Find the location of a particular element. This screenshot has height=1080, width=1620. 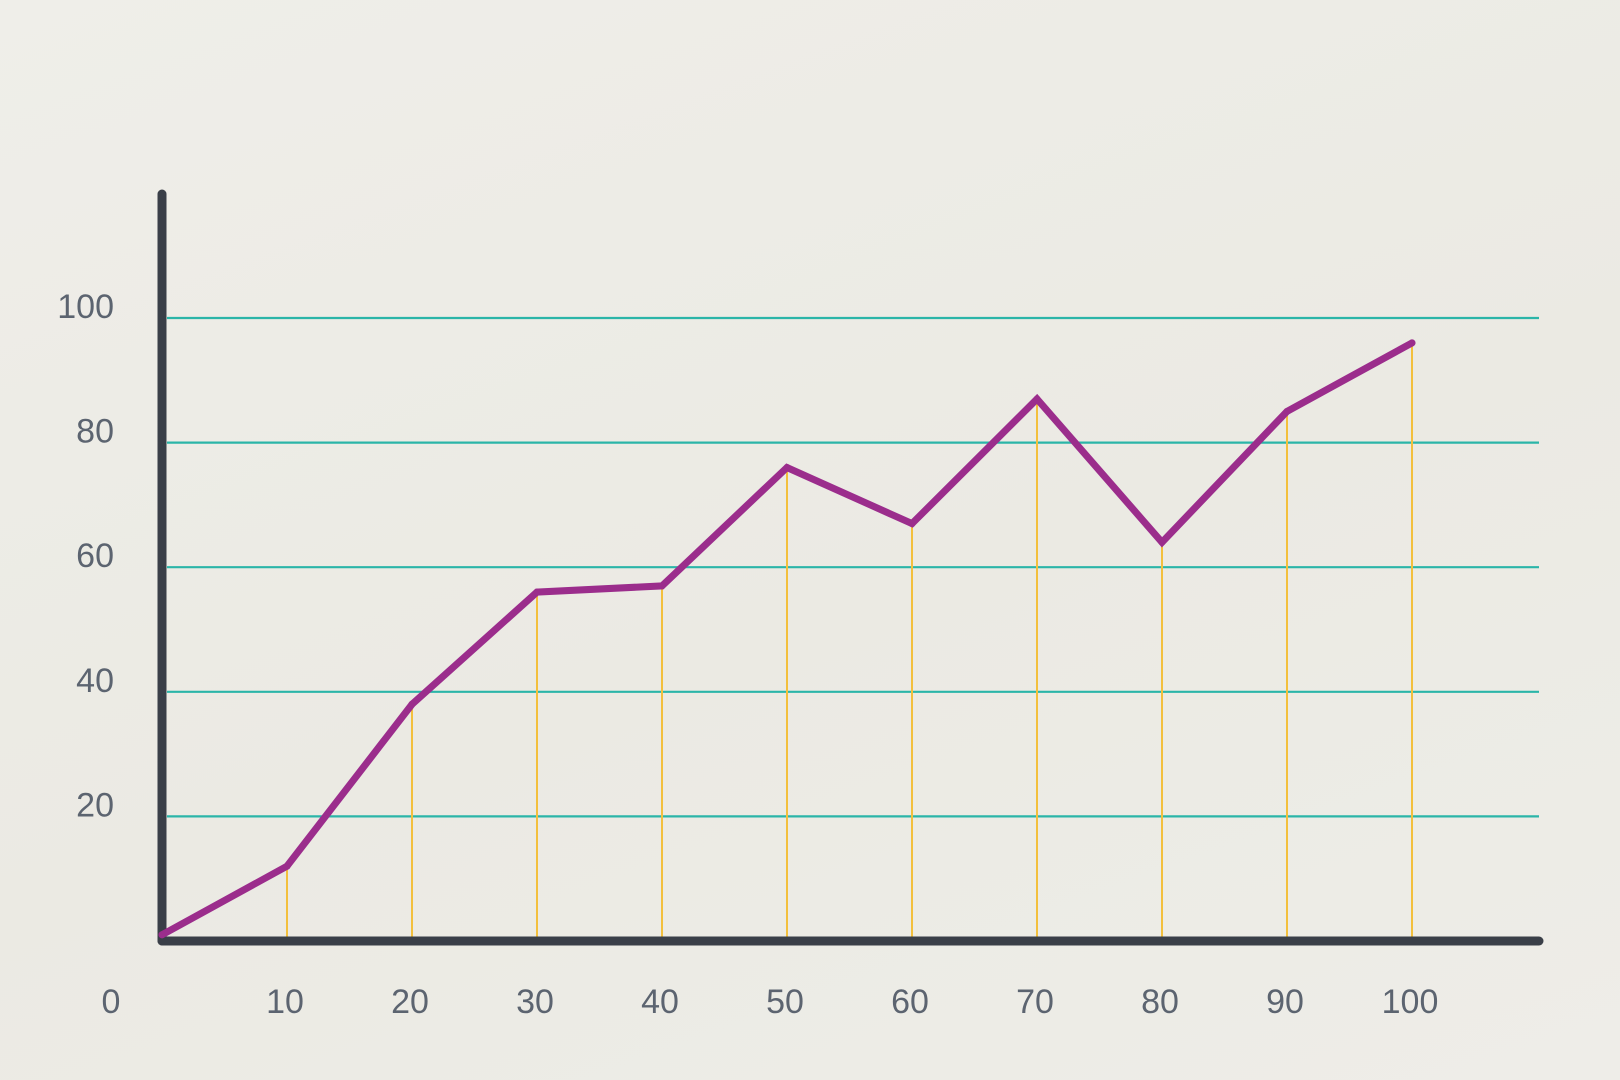

x-tick-label-40: 40 is located at coordinates (660, 1002).